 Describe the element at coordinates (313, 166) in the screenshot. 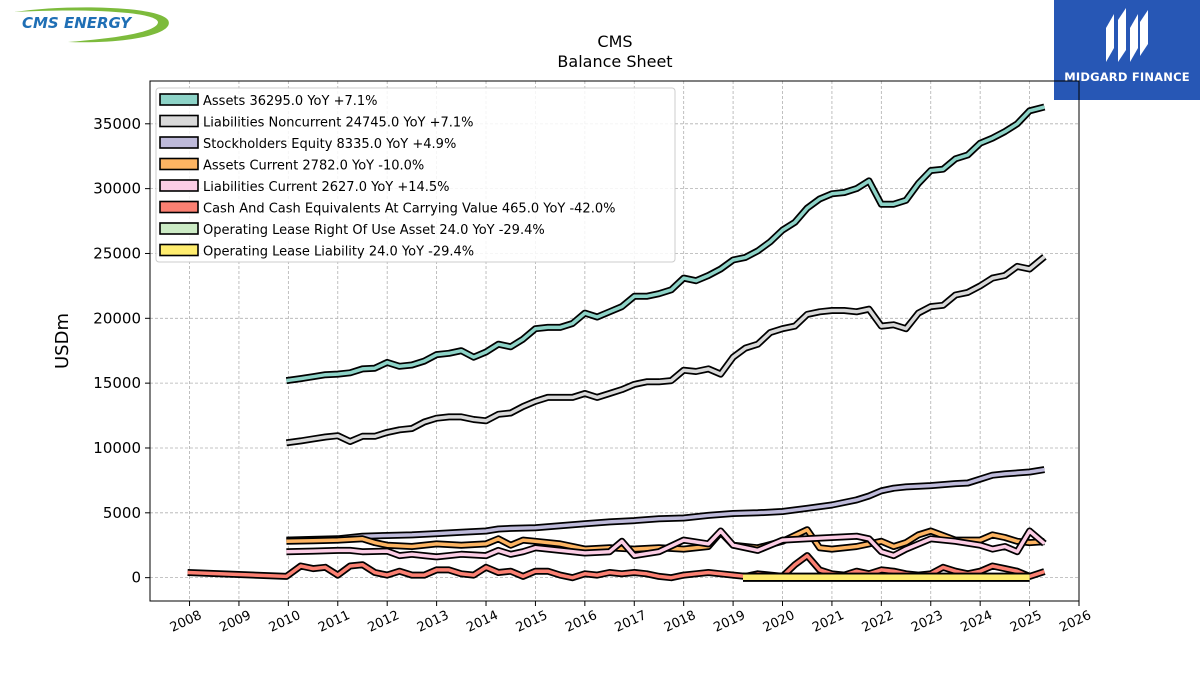

I see `legend-label-3: Assets Current 2782.0 YoY -10.0%` at that location.